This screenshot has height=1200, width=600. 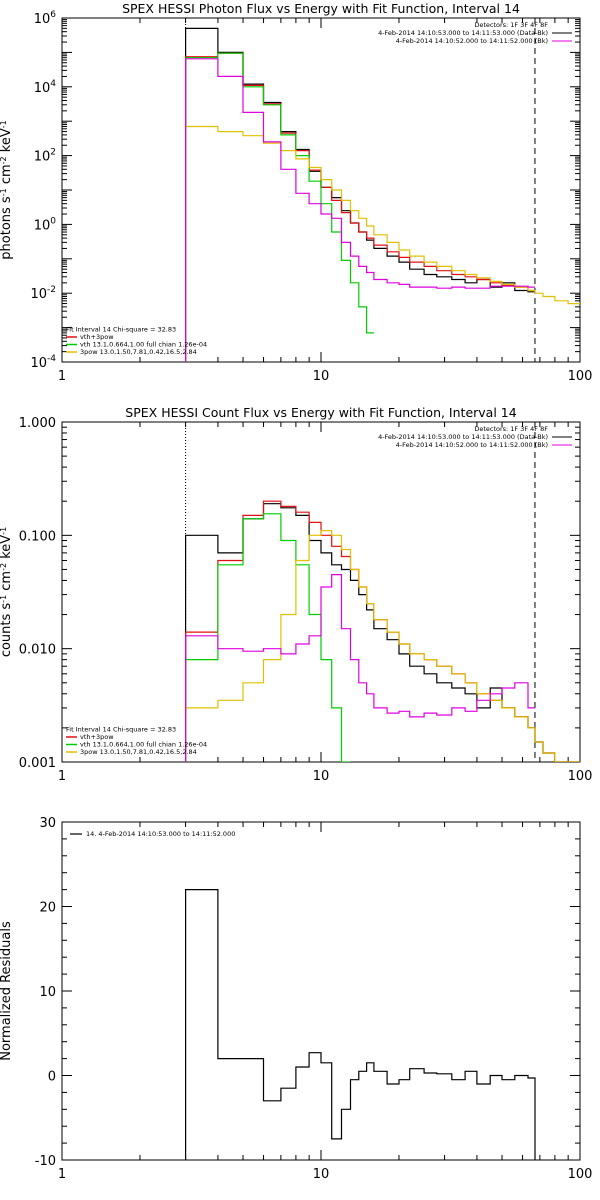 What do you see at coordinates (43, 293) in the screenshot?
I see `y-tick-label: 10⁻²` at bounding box center [43, 293].